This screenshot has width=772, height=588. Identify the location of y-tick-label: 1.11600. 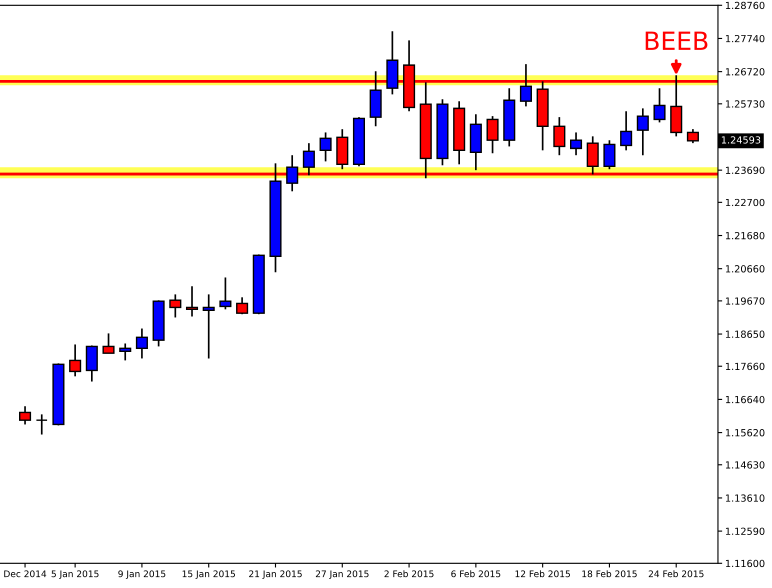
(745, 564).